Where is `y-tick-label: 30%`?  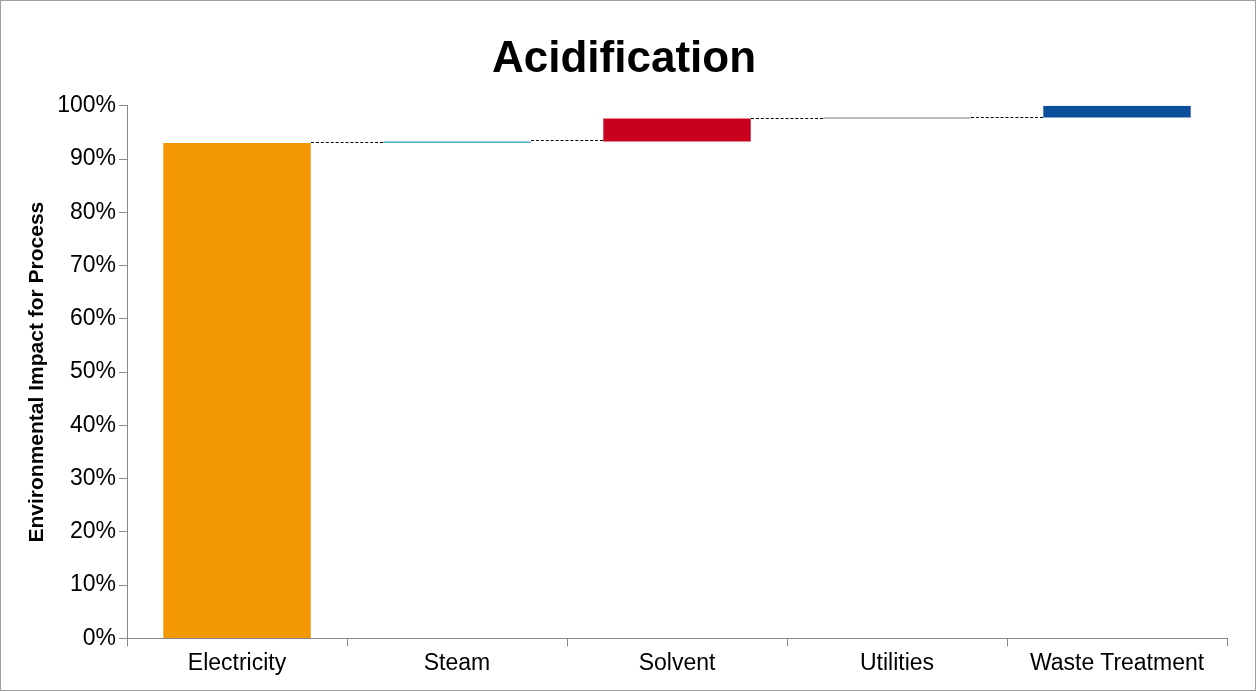 y-tick-label: 30% is located at coordinates (93, 476).